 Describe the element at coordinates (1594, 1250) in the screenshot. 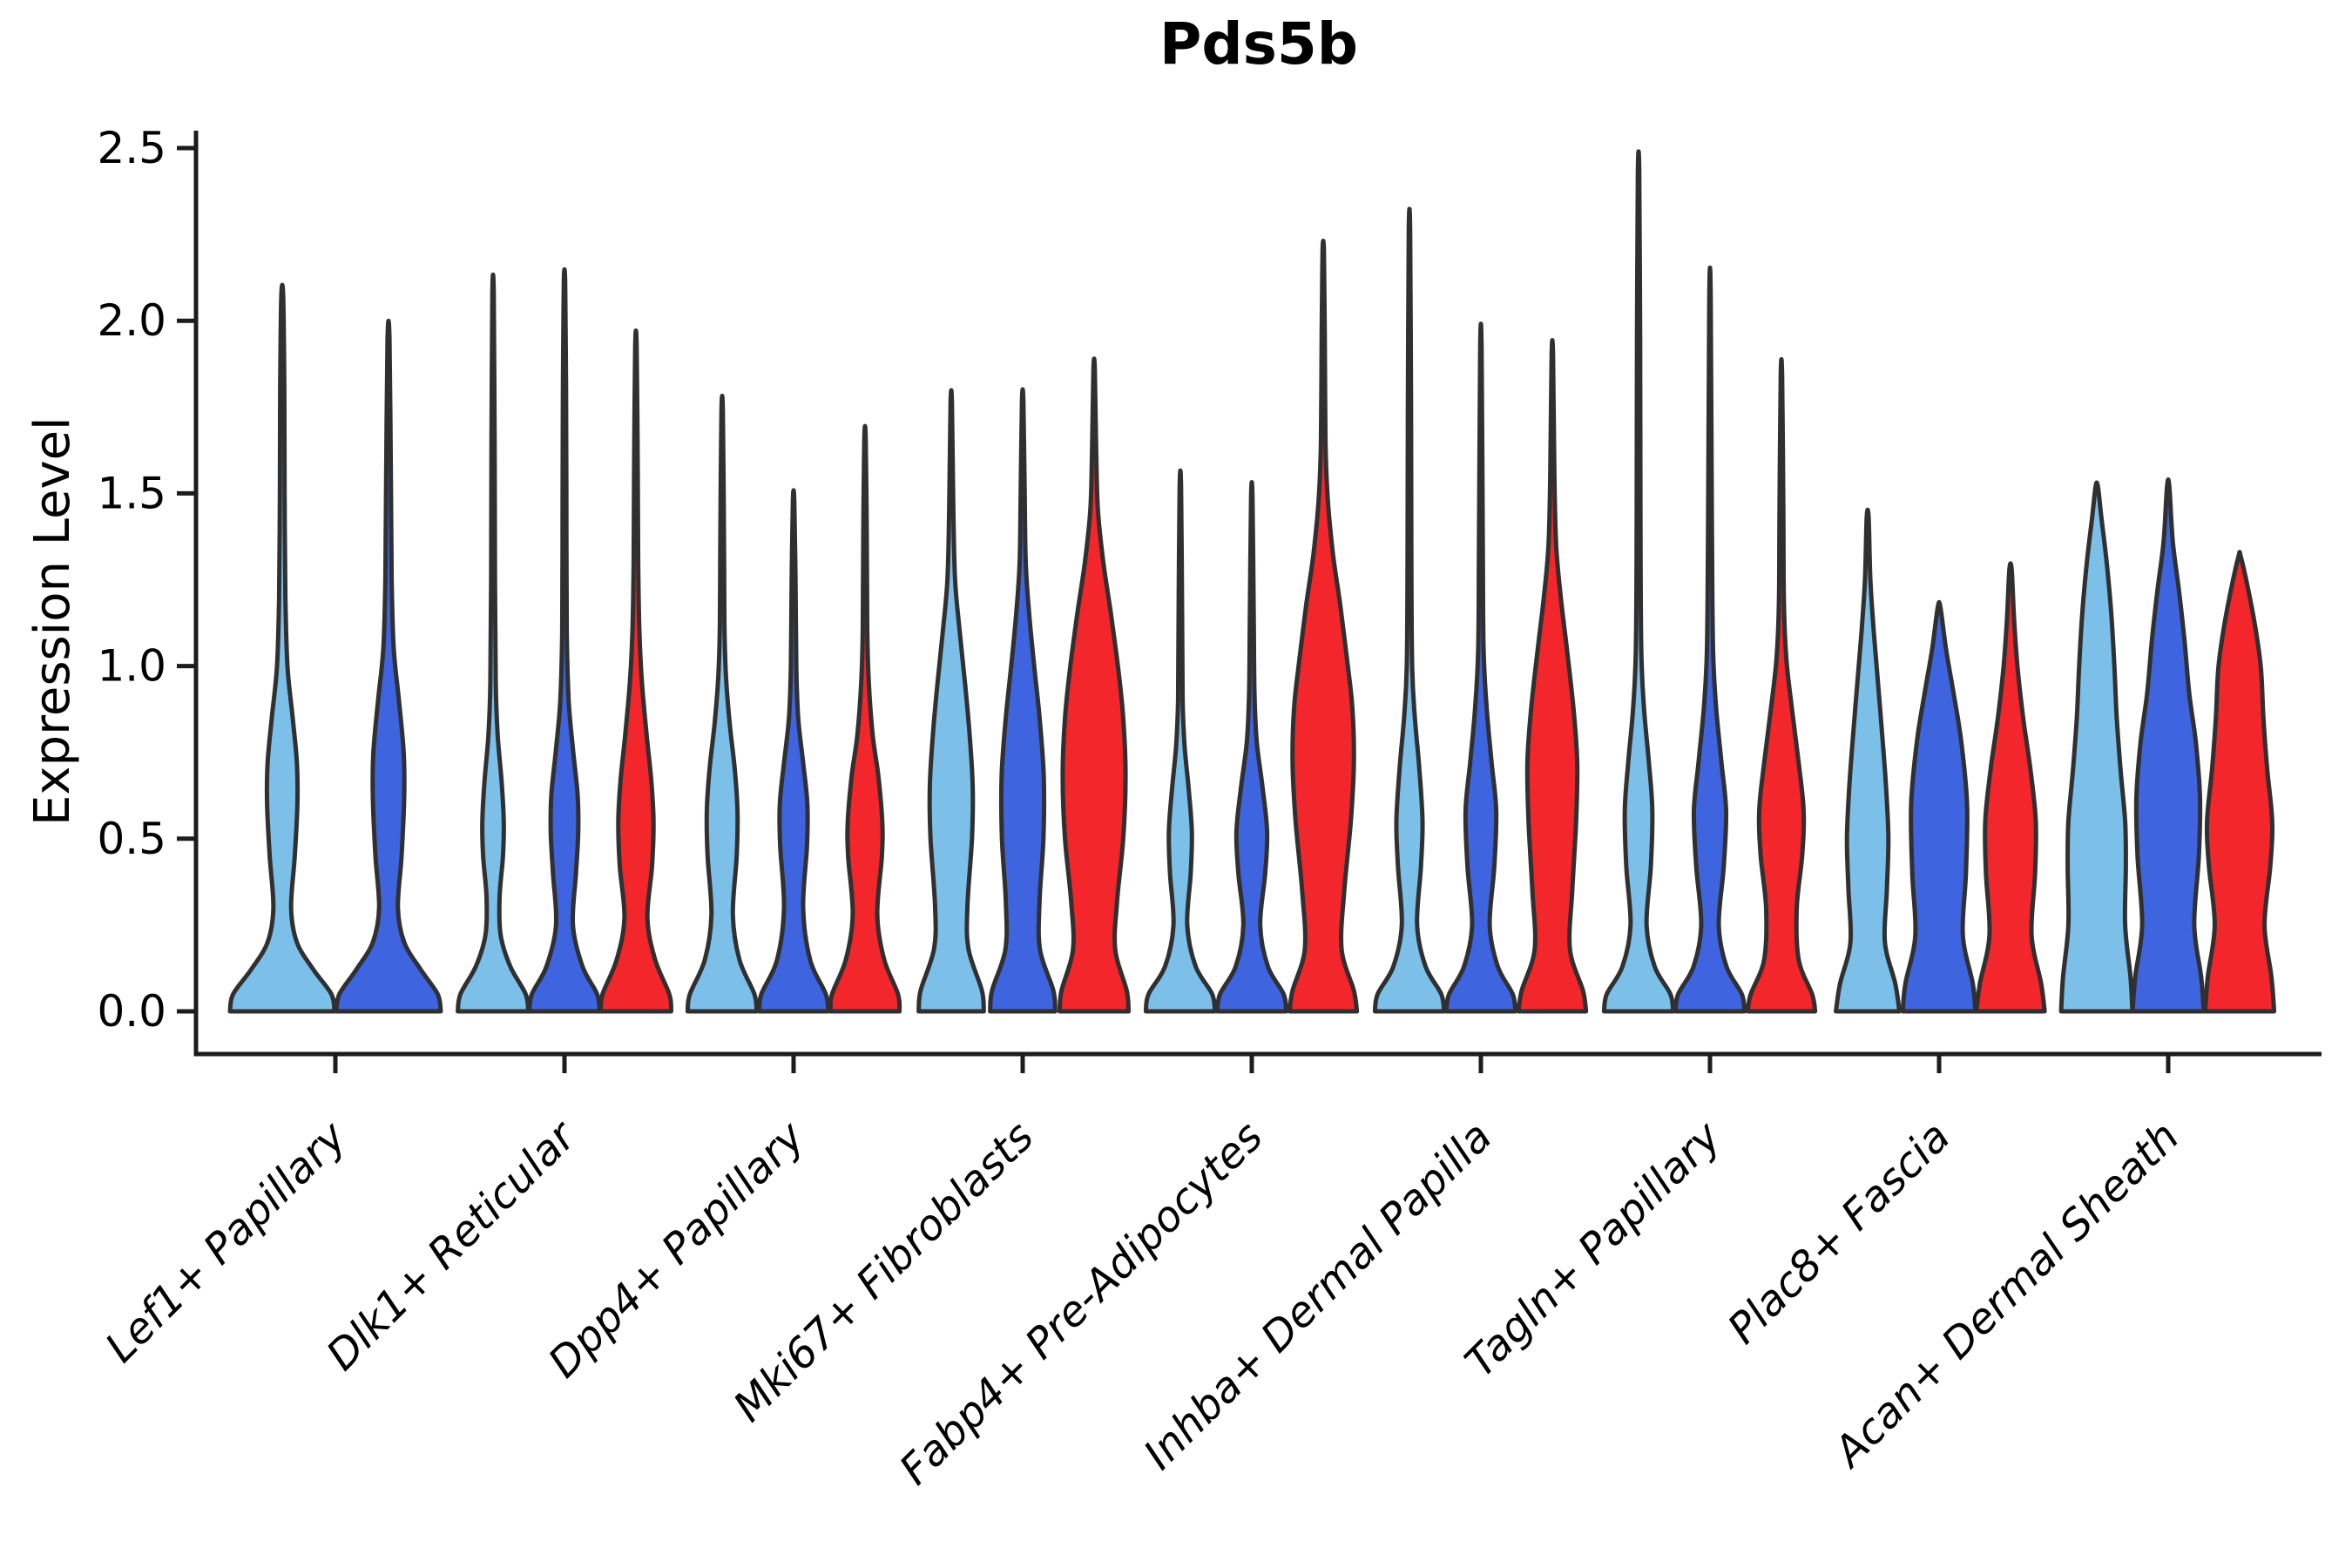

I see `x-tick-label: Tagln+ Papillary` at that location.